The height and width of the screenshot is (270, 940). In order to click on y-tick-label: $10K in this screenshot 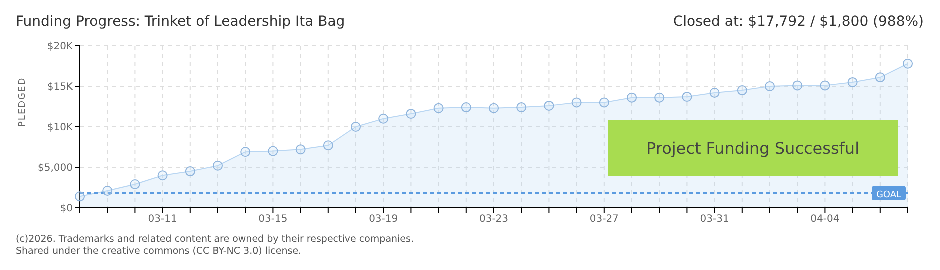, I will do `click(60, 128)`.